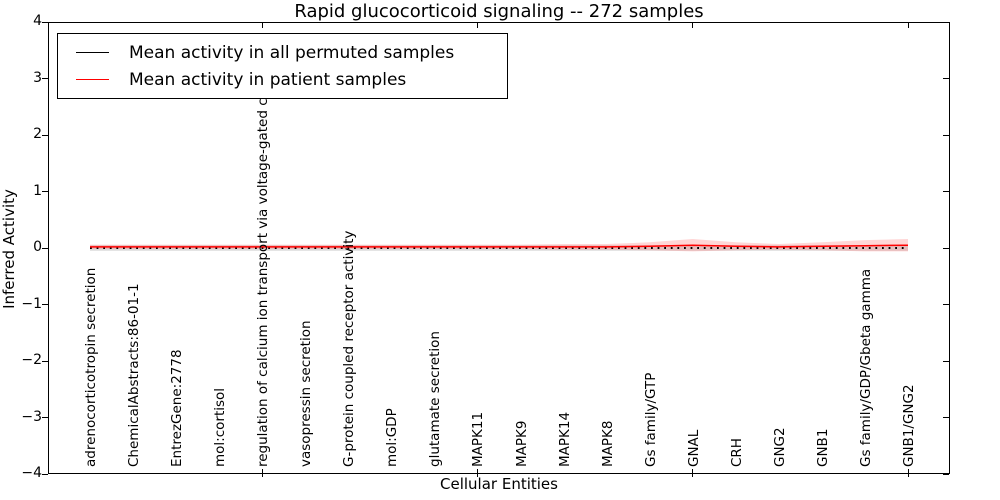 The image size is (1000, 500). I want to click on x-tick-label: adrenocorticotropin secretion, so click(91, 367).